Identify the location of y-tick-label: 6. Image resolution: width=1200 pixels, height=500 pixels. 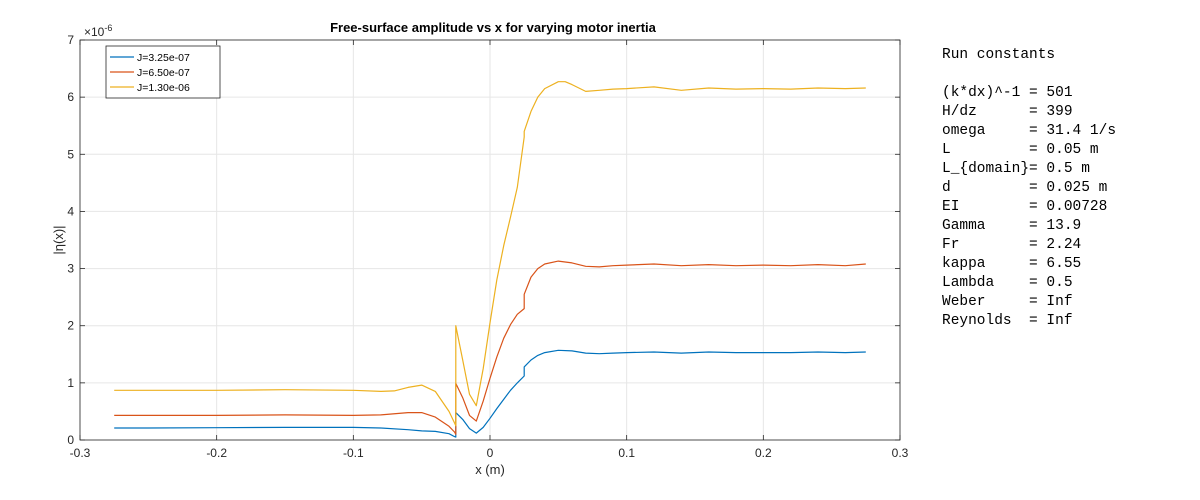
(70, 97).